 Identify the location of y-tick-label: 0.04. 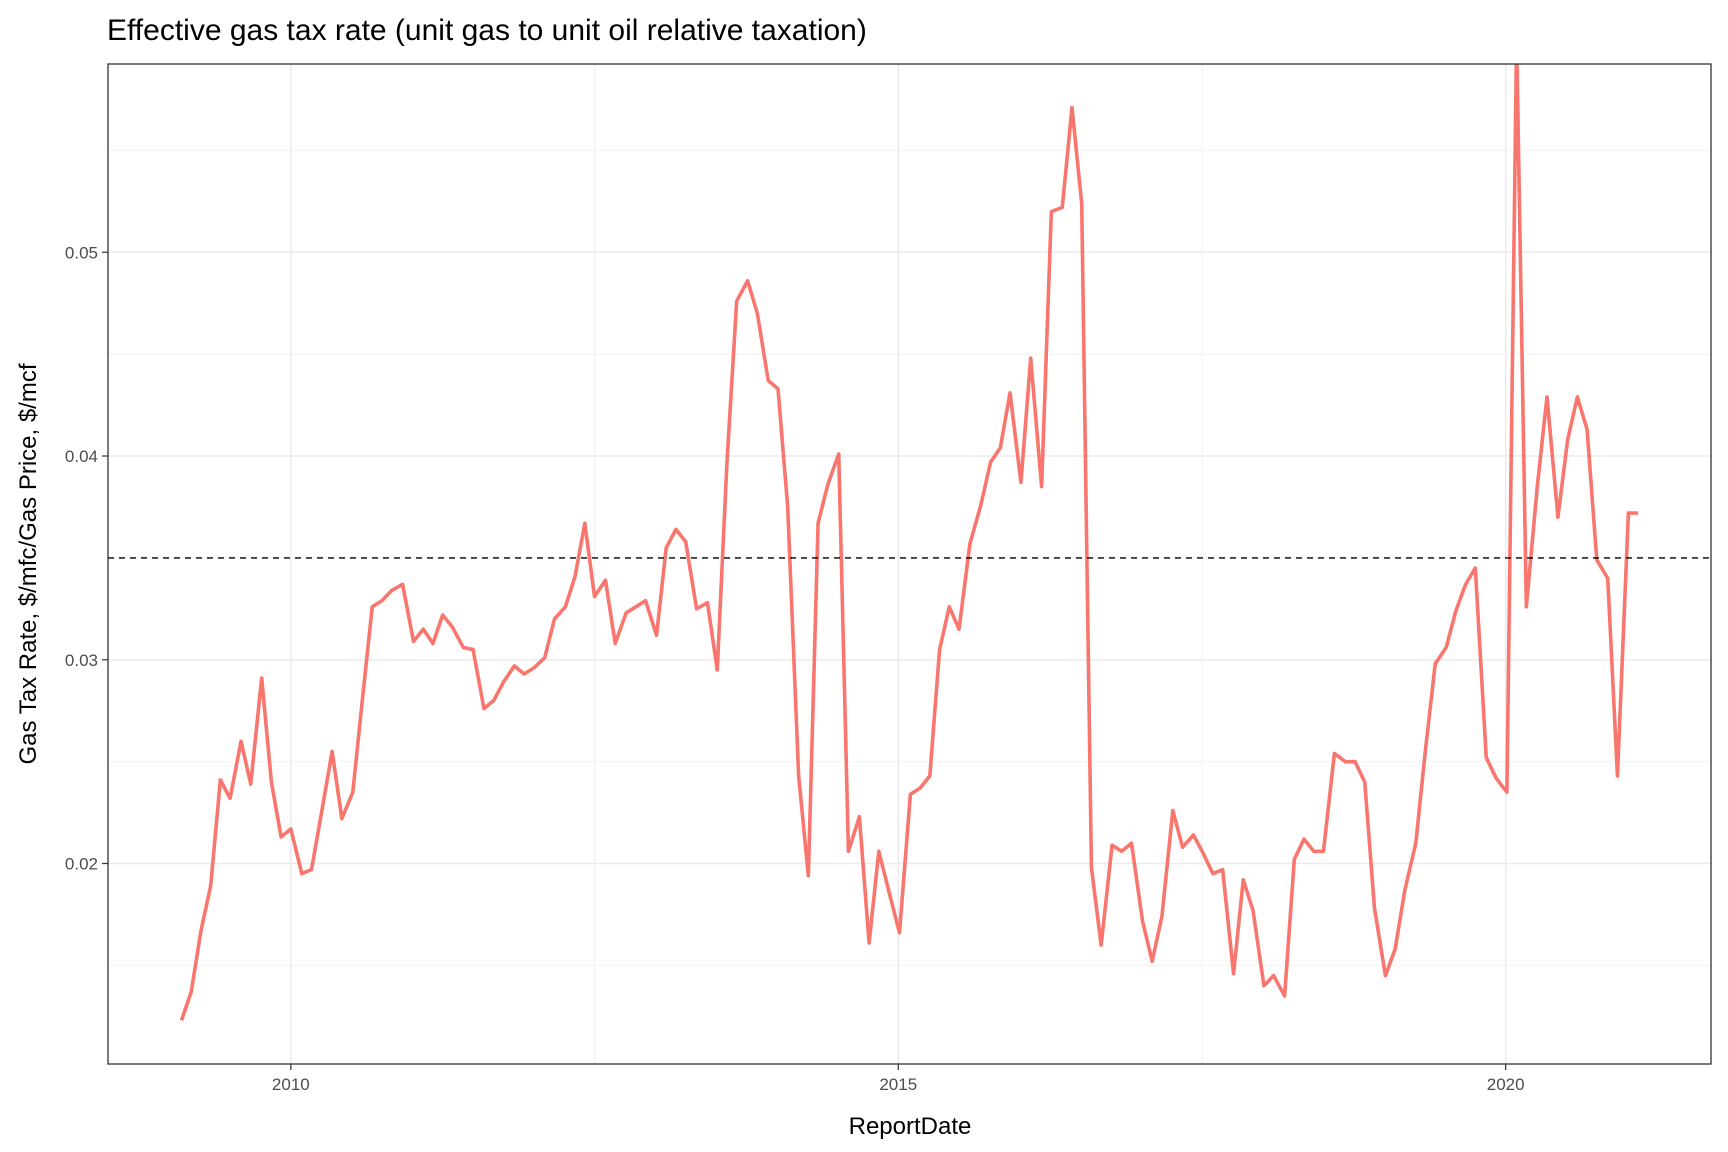
(81, 456).